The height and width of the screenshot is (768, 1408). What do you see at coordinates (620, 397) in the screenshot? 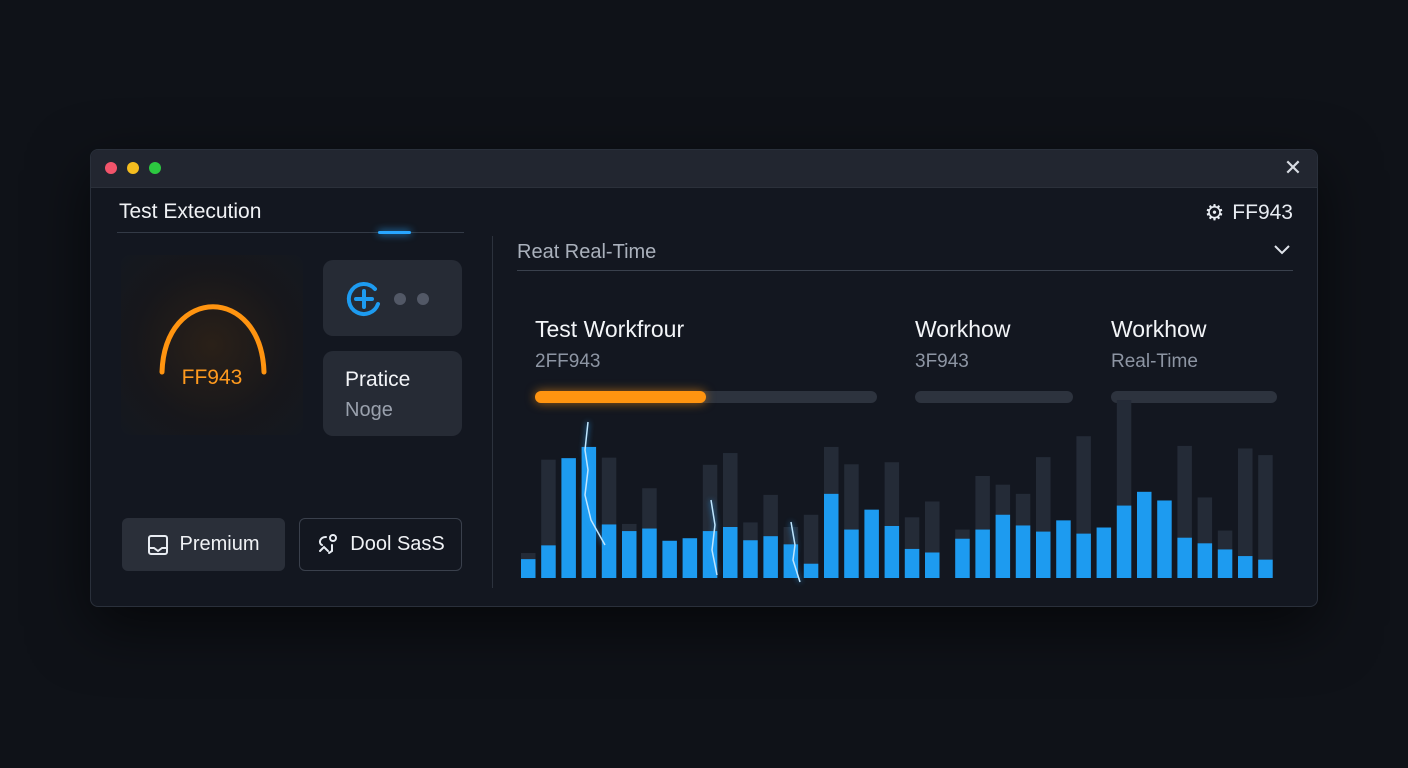
I see `progress-fill` at bounding box center [620, 397].